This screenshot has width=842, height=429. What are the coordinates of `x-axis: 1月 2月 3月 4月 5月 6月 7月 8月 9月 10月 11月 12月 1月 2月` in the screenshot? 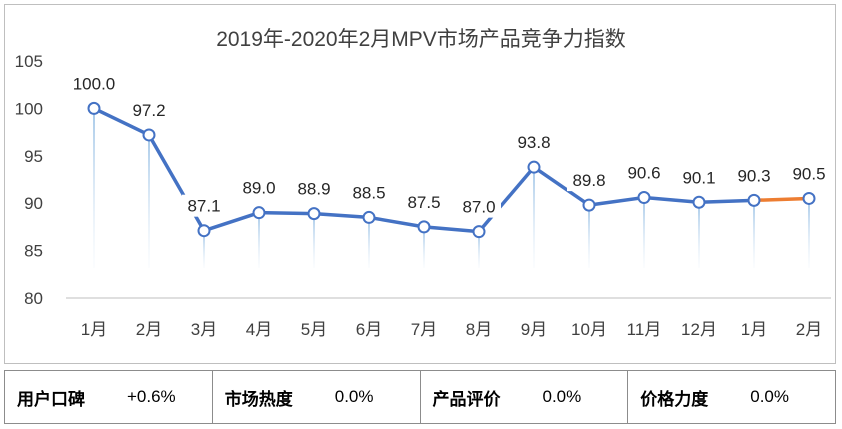 It's located at (451, 329).